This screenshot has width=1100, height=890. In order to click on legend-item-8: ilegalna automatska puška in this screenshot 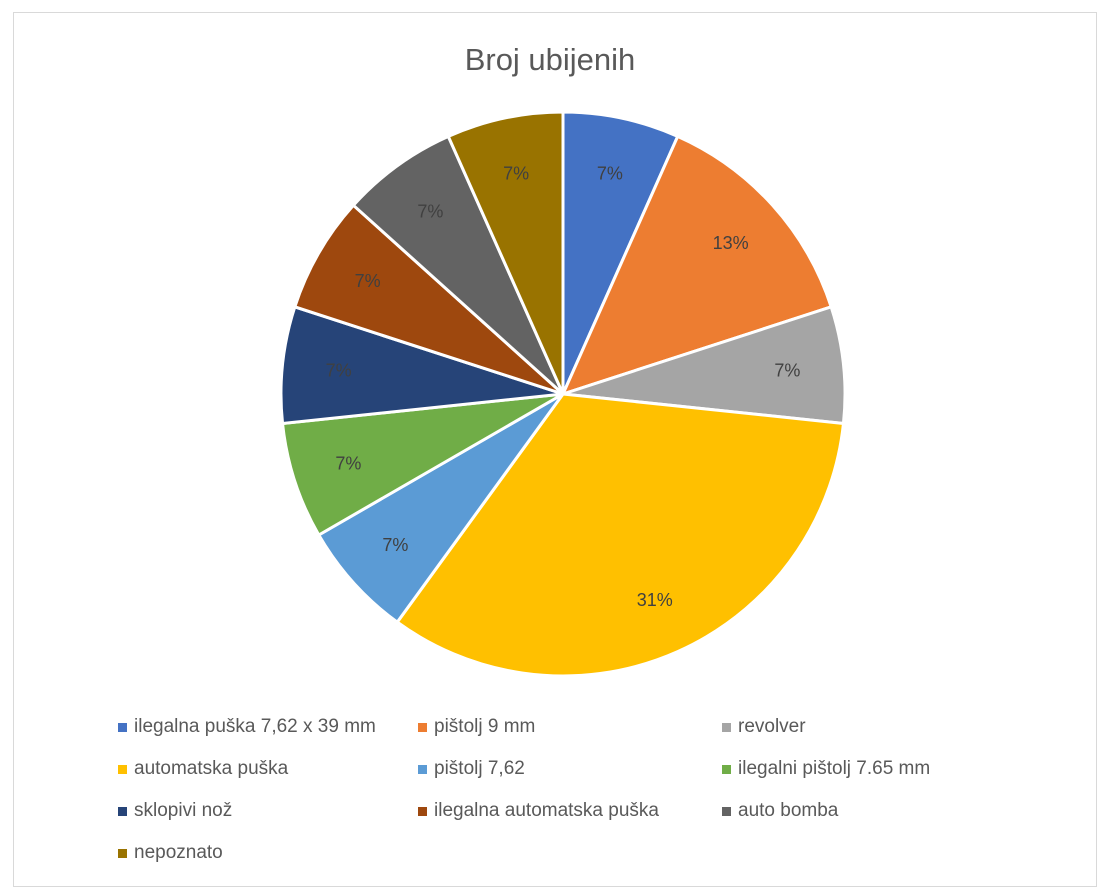, I will do `click(538, 811)`.